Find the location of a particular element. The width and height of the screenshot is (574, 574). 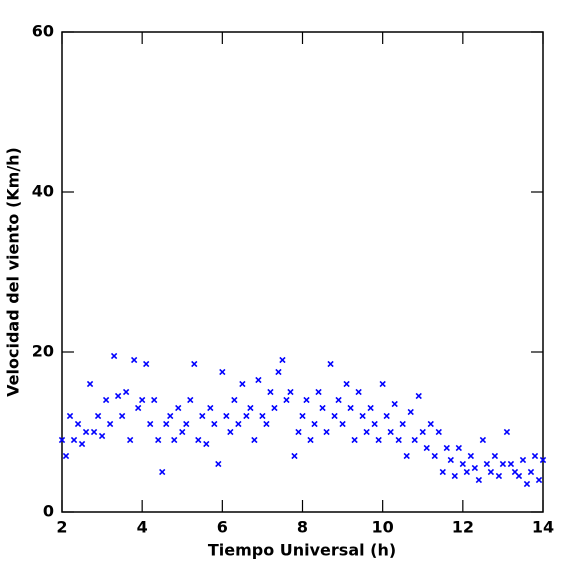

x-tick-label: 14 is located at coordinates (543, 527).